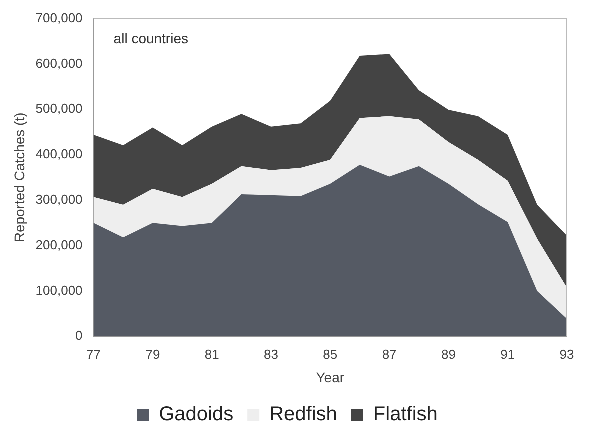 Image resolution: width=595 pixels, height=443 pixels. I want to click on y-tick-label: 500,000, so click(59, 108).